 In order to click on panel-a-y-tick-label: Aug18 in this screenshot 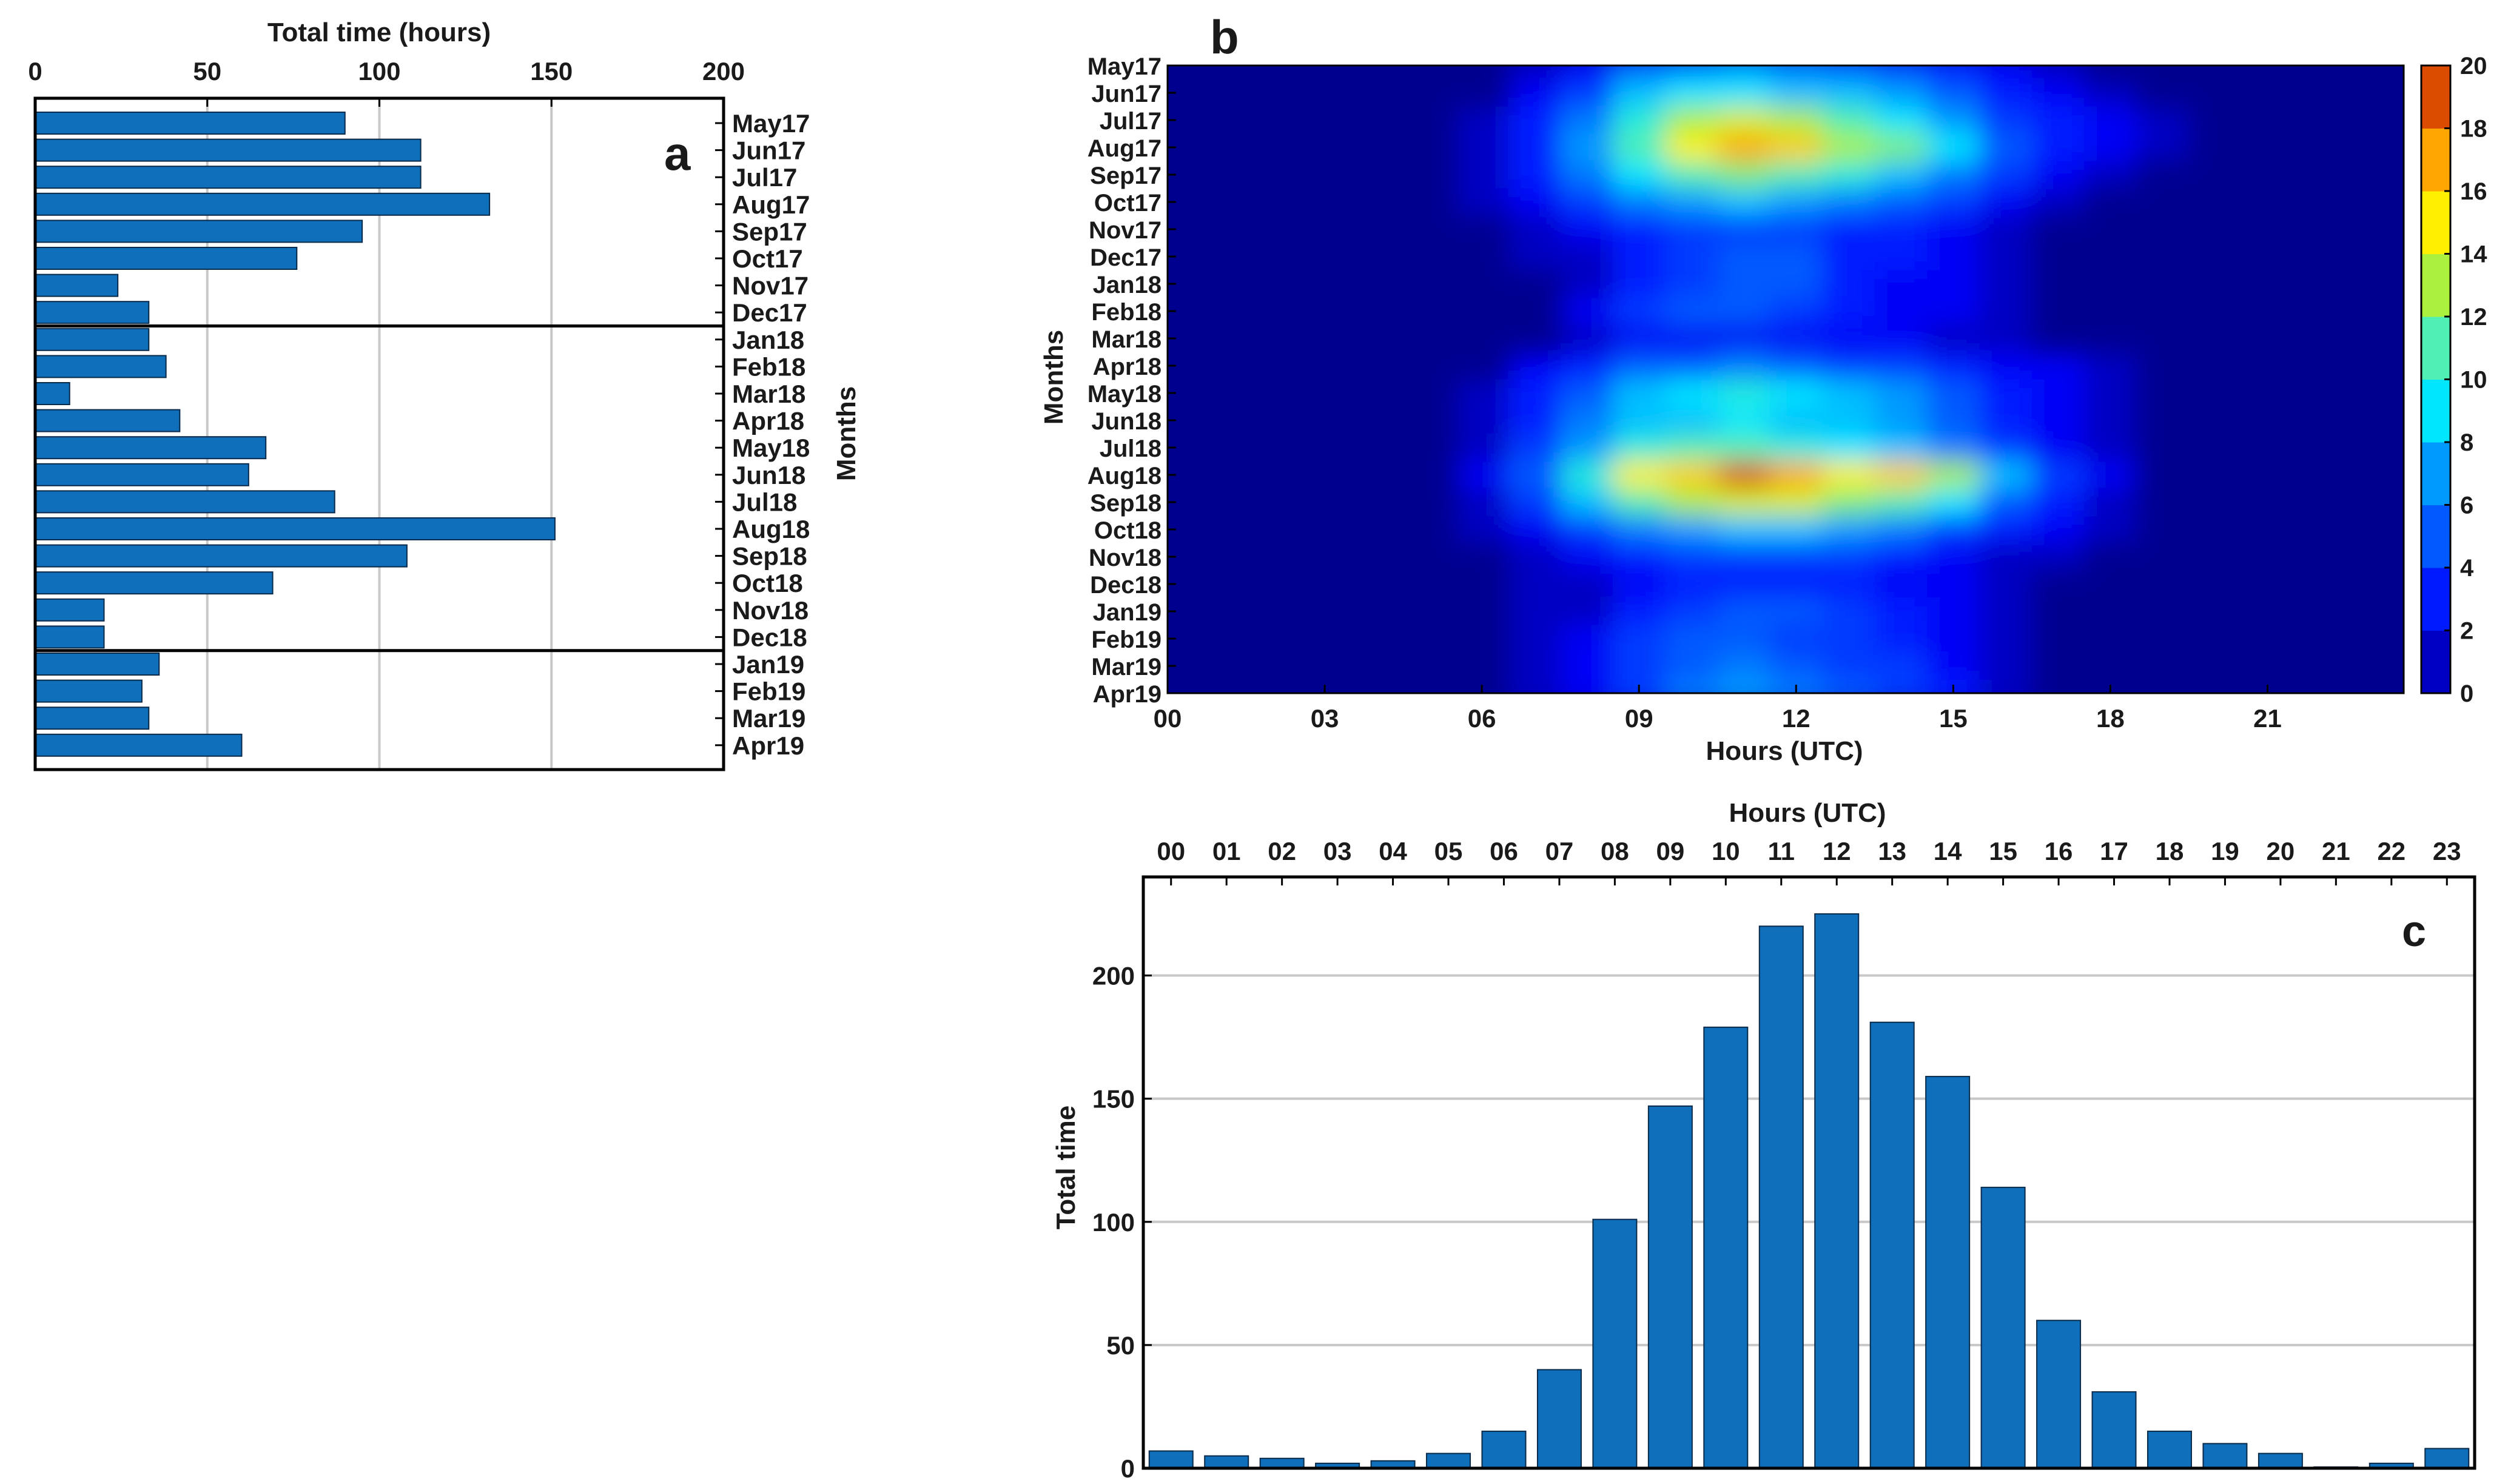, I will do `click(771, 529)`.